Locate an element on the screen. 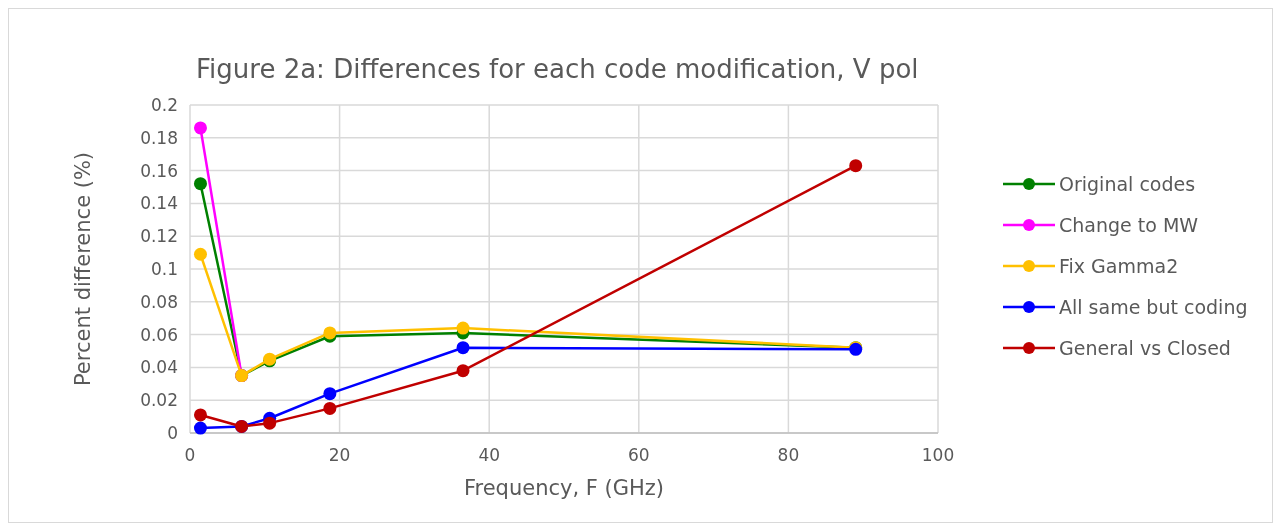 The width and height of the screenshot is (1281, 529). x-tick-label: 60 is located at coordinates (638, 455).